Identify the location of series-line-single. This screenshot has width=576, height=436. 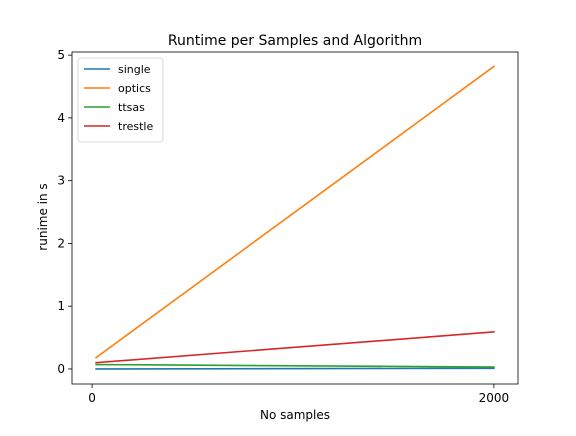
(295, 368).